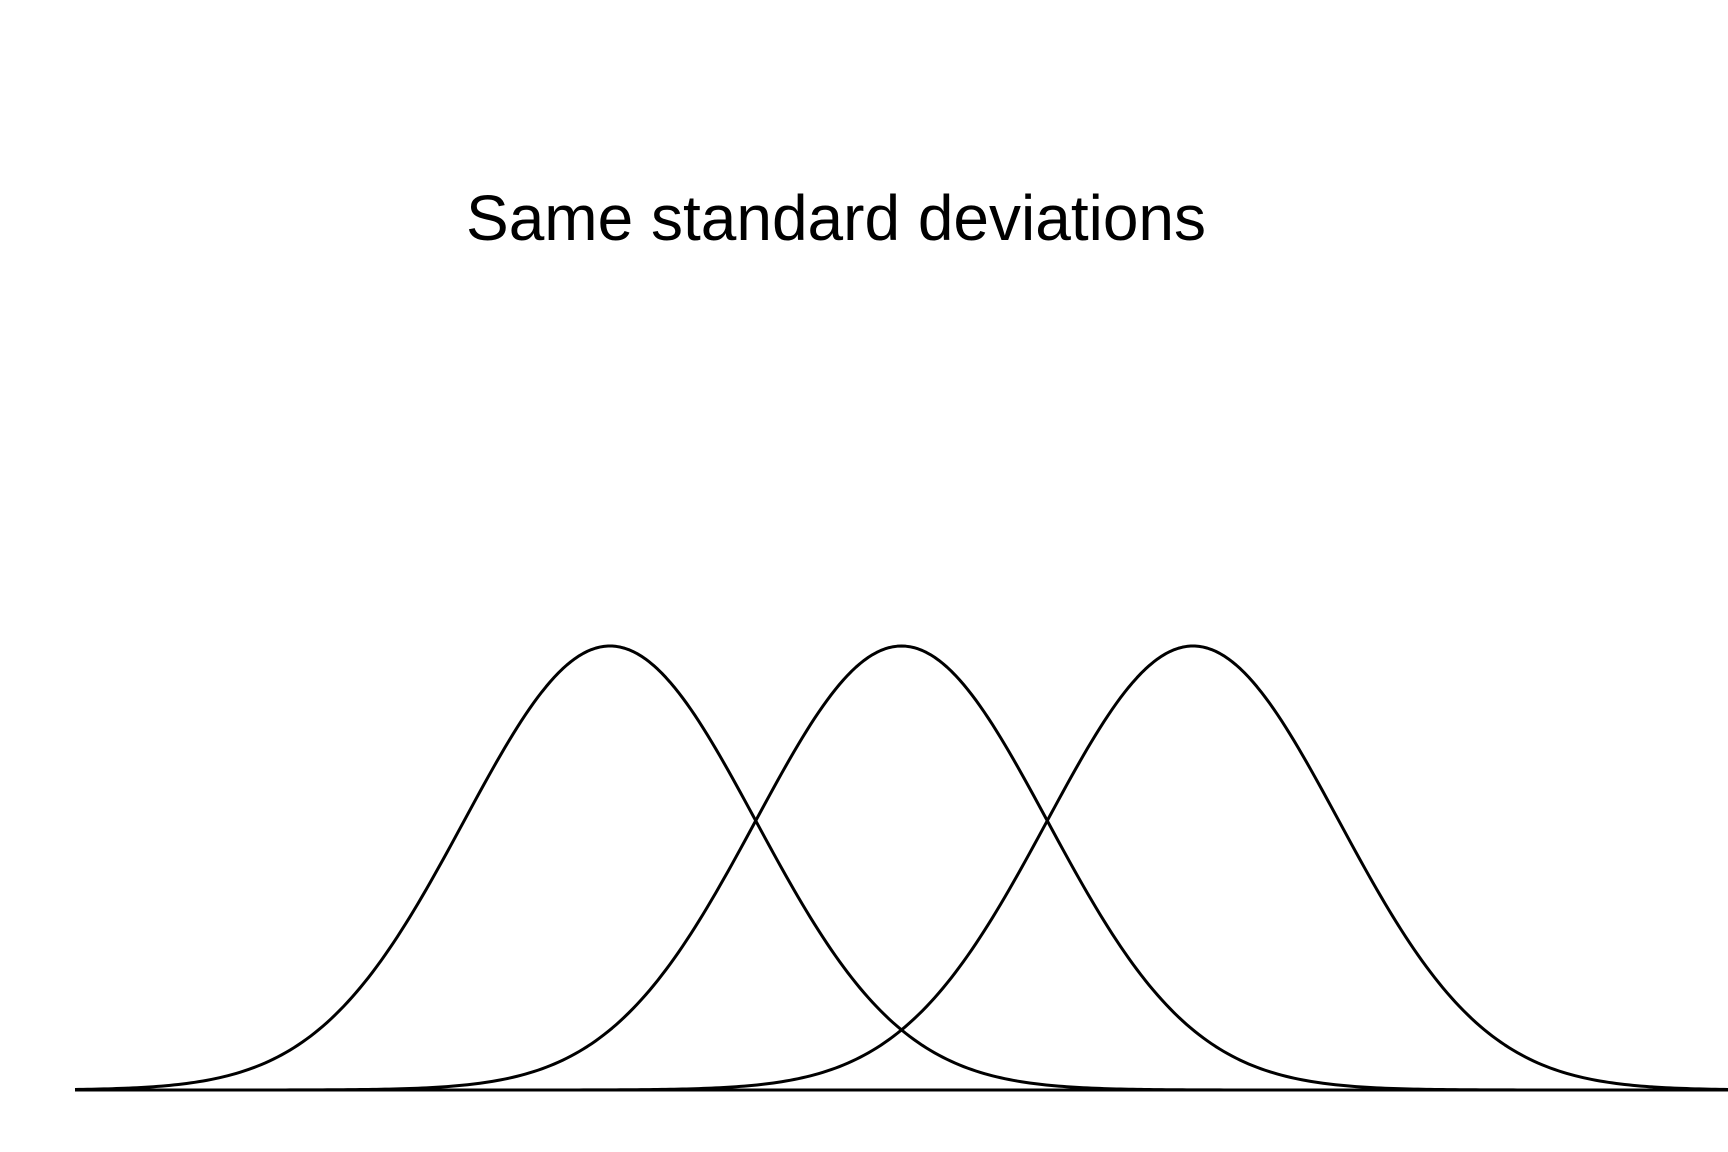 The height and width of the screenshot is (1152, 1728). What do you see at coordinates (836, 218) in the screenshot?
I see `chart-title: Same standard deviations` at bounding box center [836, 218].